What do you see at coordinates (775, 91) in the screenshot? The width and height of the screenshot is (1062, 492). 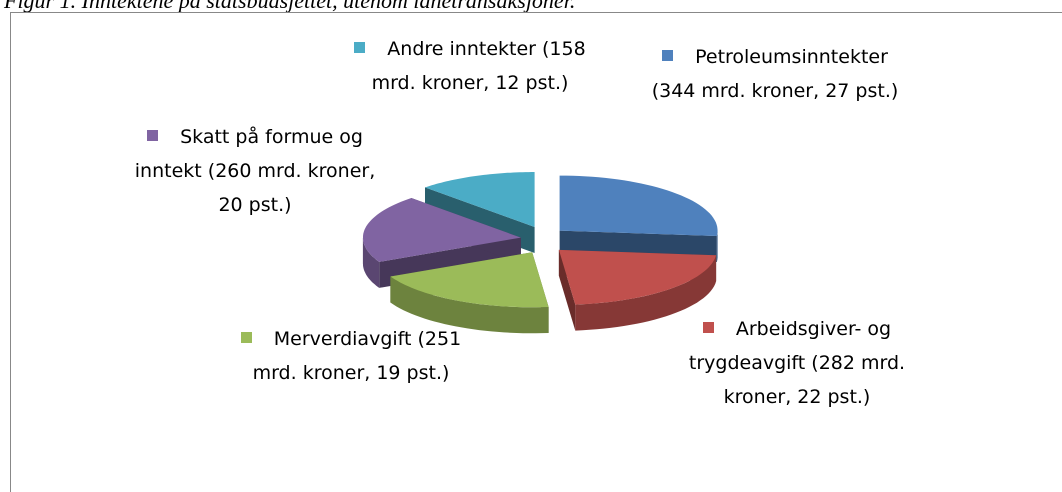 I see `value-label: (344 mrd. kroner, 27 pst.)` at bounding box center [775, 91].